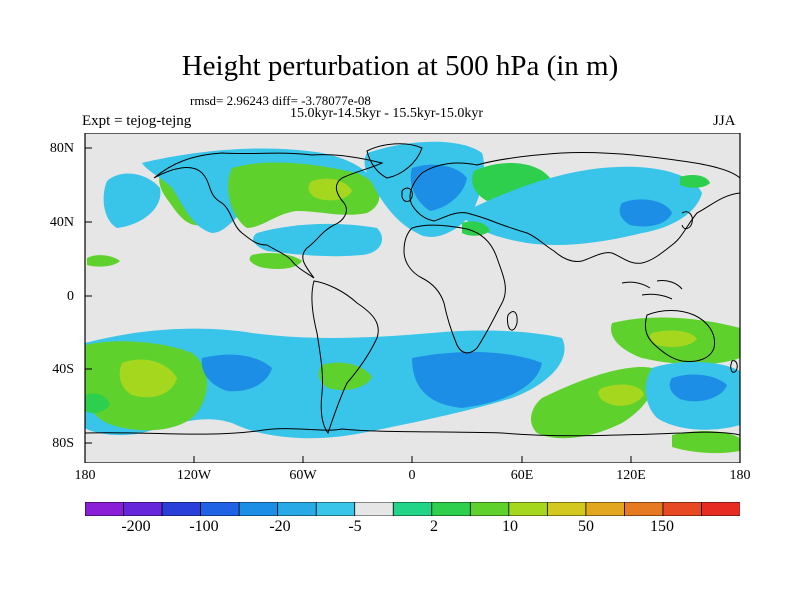  I want to click on field-pacific-tropic-green, so click(103, 261).